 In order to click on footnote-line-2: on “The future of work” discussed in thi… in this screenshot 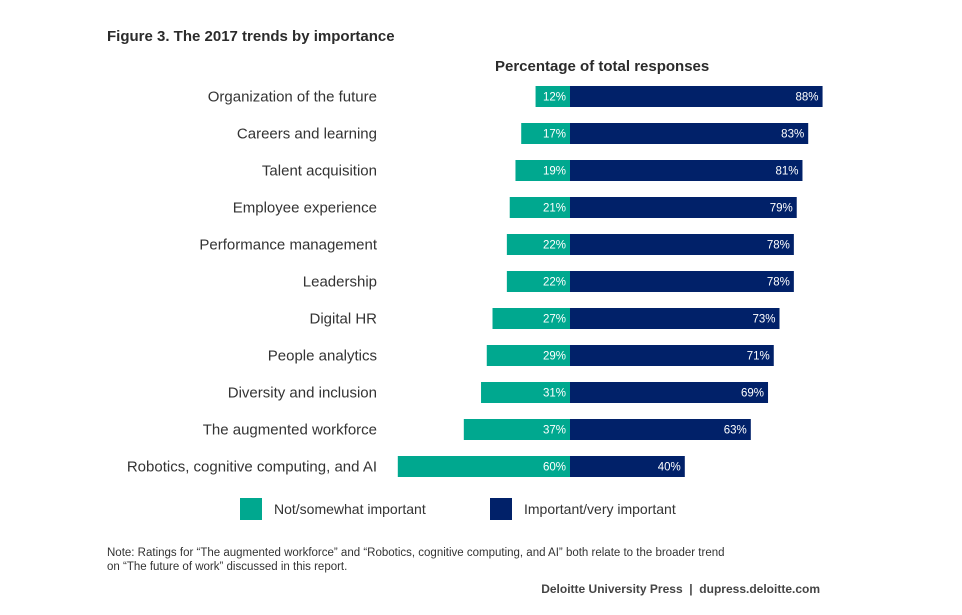, I will do `click(227, 567)`.